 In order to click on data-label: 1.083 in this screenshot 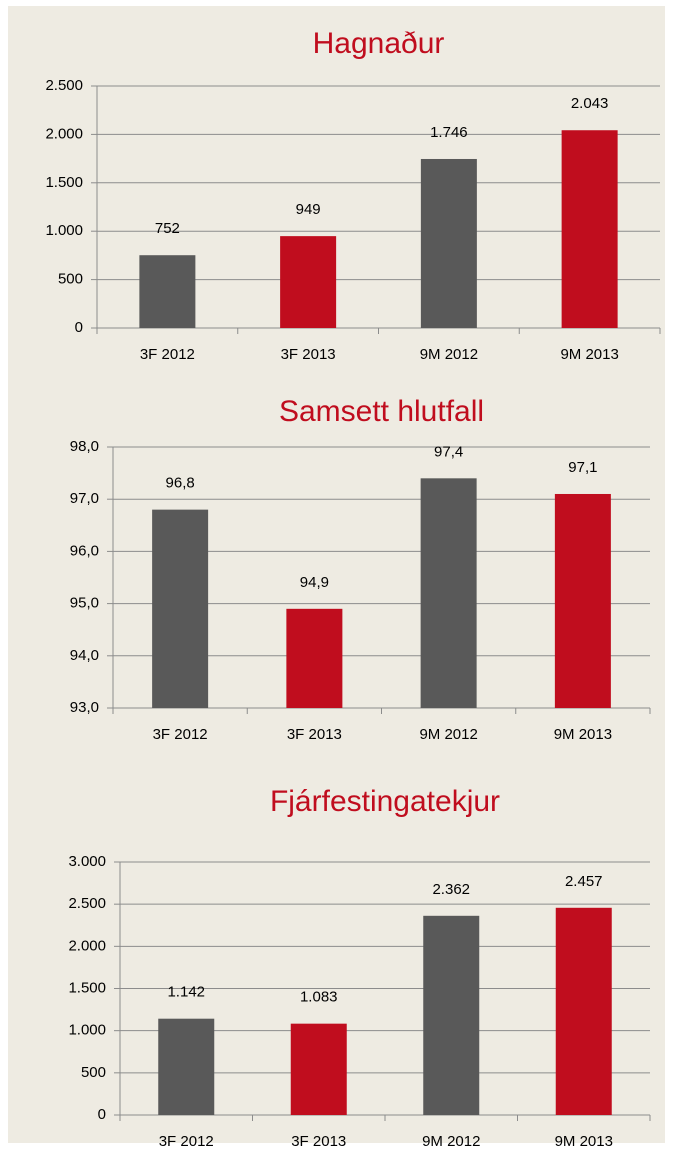, I will do `click(319, 997)`.